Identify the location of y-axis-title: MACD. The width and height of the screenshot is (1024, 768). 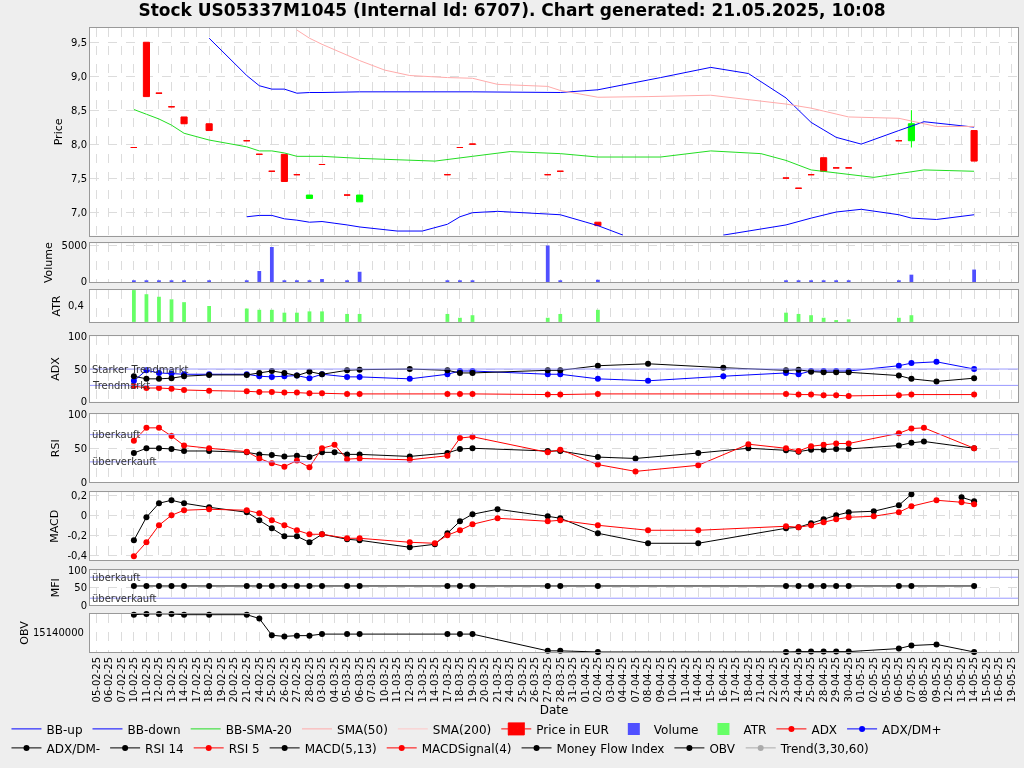
(55, 526).